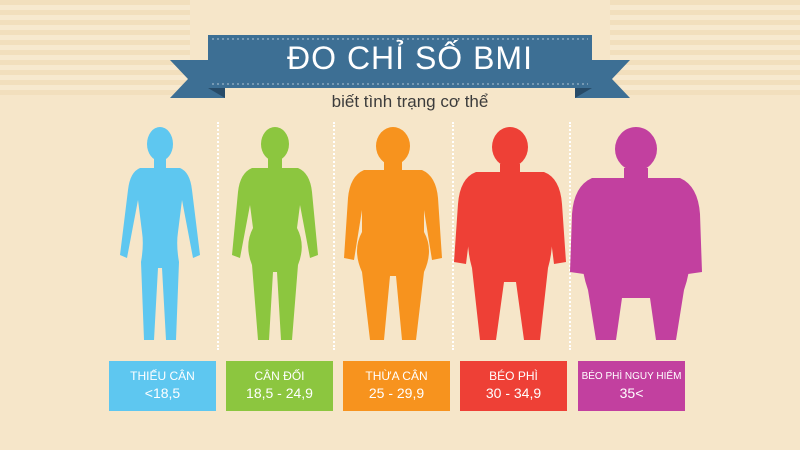 The height and width of the screenshot is (450, 800). I want to click on ribbon-fold-right, so click(583, 93).